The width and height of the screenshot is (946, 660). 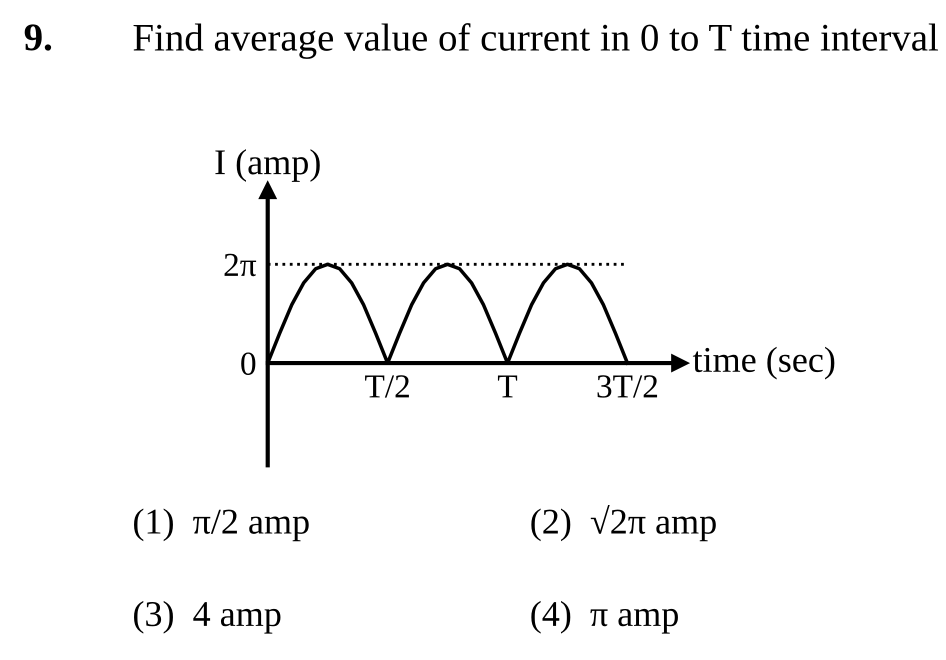 I want to click on text: (4) π amp, so click(x=604, y=617).